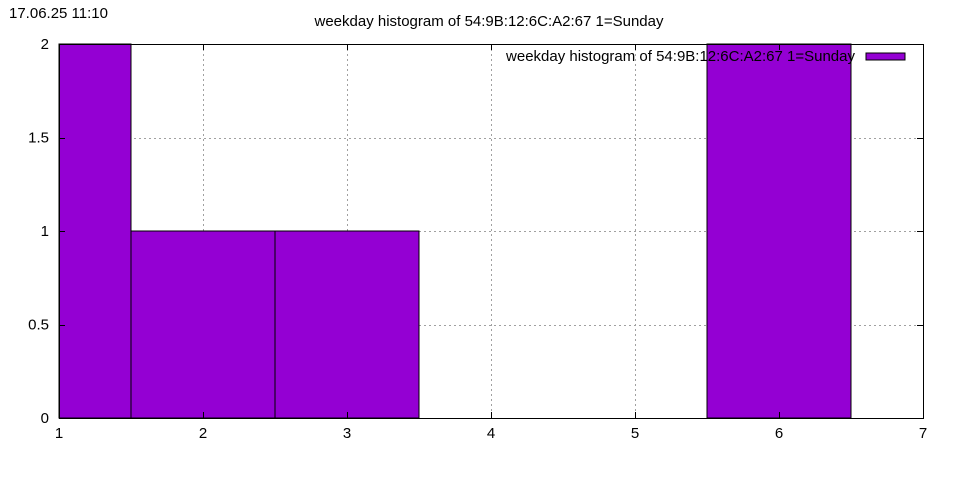  Describe the element at coordinates (45, 231) in the screenshot. I see `y-tick-label-2: 1` at that location.